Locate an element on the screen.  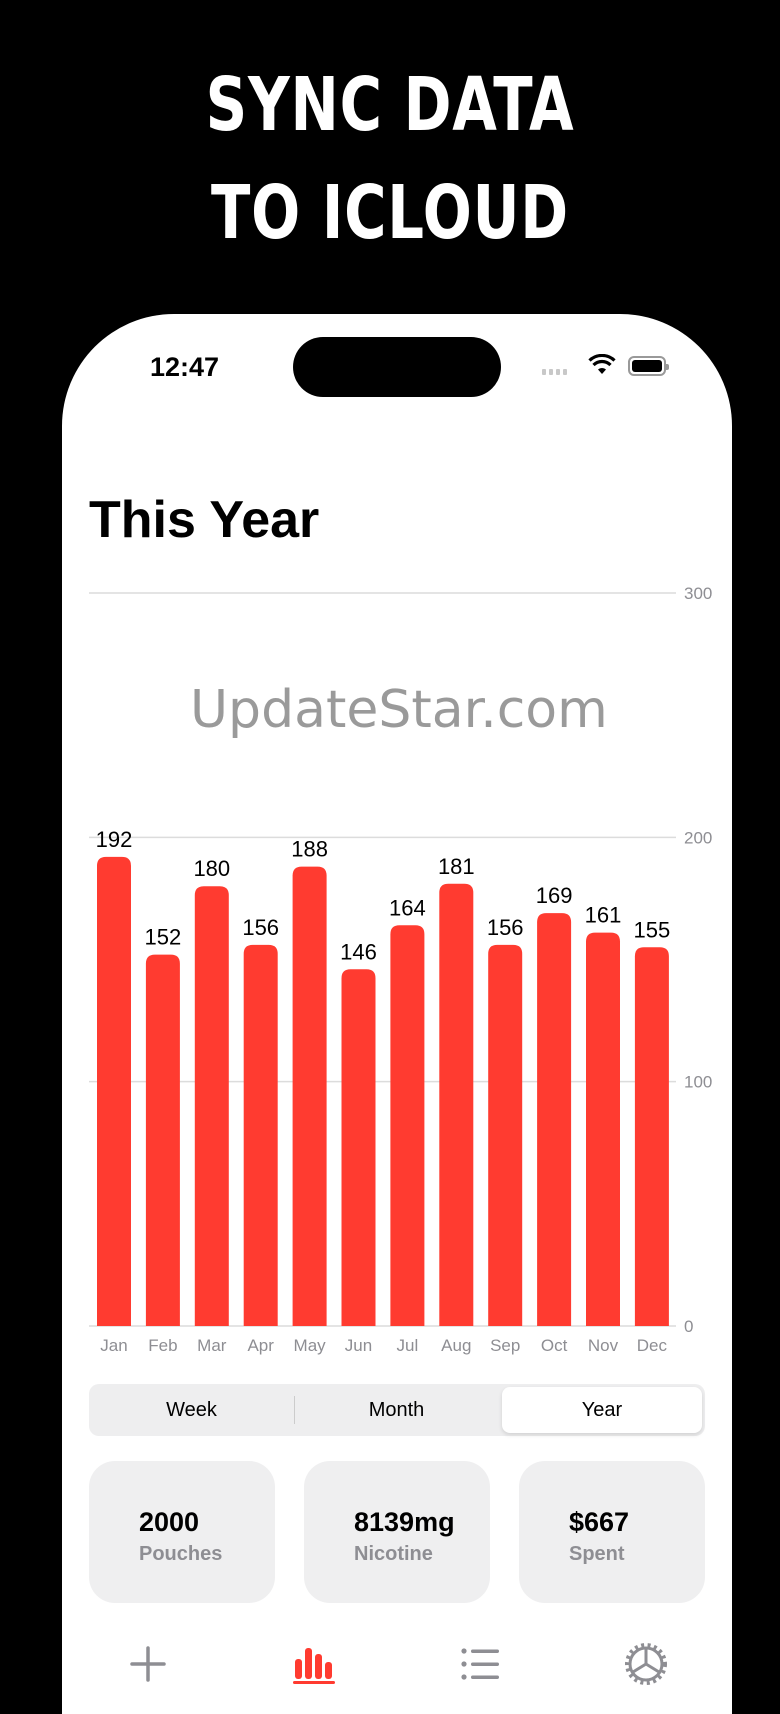
status-time: 12:47 is located at coordinates (185, 367).